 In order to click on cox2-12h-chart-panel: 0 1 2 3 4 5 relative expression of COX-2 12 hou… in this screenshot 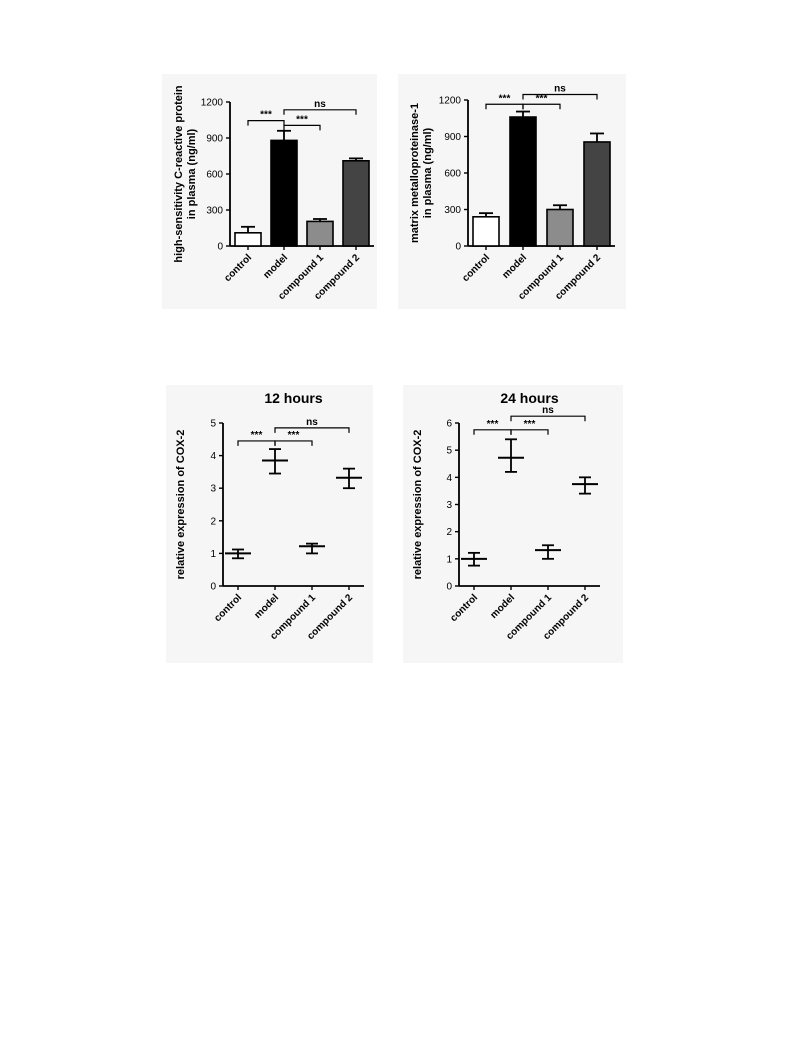, I will do `click(269, 524)`.